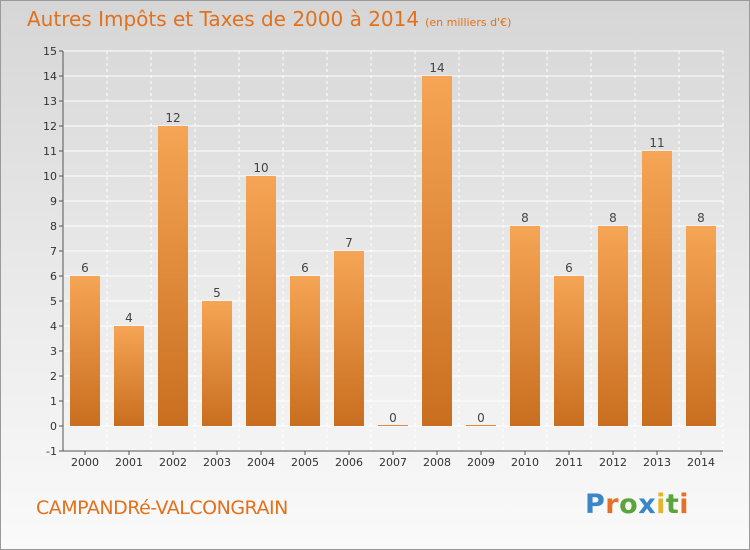  Describe the element at coordinates (129, 318) in the screenshot. I see `data-label-2001: 4` at that location.